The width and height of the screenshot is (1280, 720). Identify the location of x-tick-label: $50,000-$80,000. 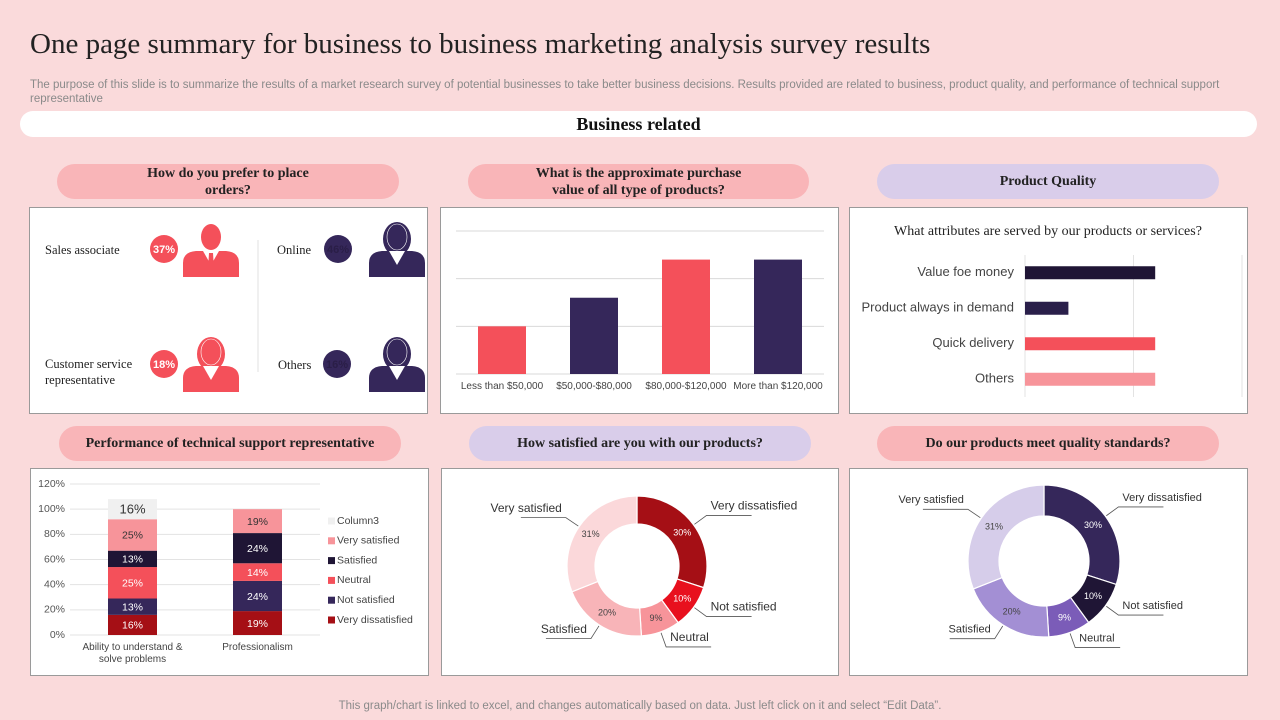
(594, 386).